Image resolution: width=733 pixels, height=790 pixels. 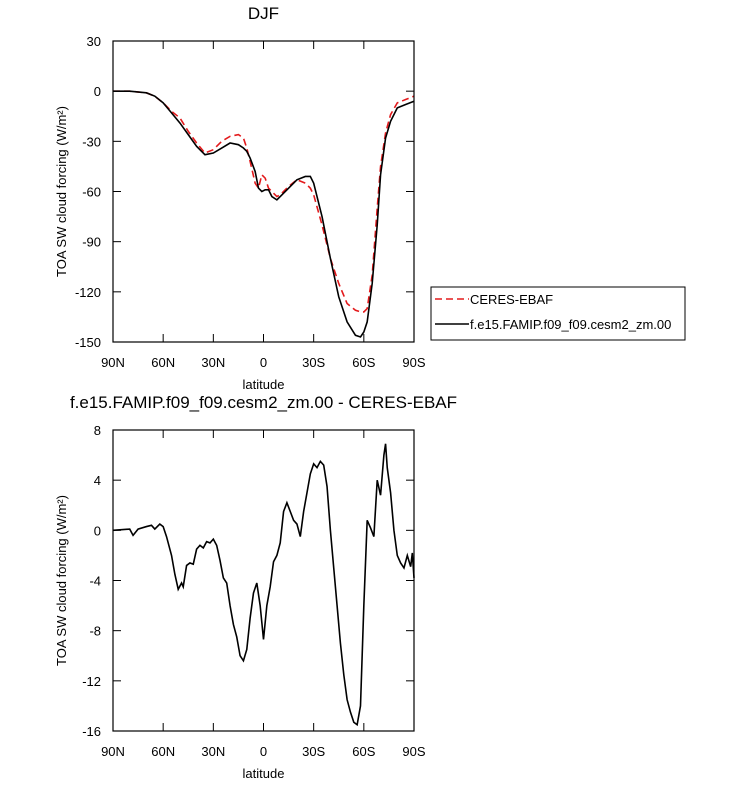 What do you see at coordinates (88, 342) in the screenshot?
I see `y-tick-label: -150` at bounding box center [88, 342].